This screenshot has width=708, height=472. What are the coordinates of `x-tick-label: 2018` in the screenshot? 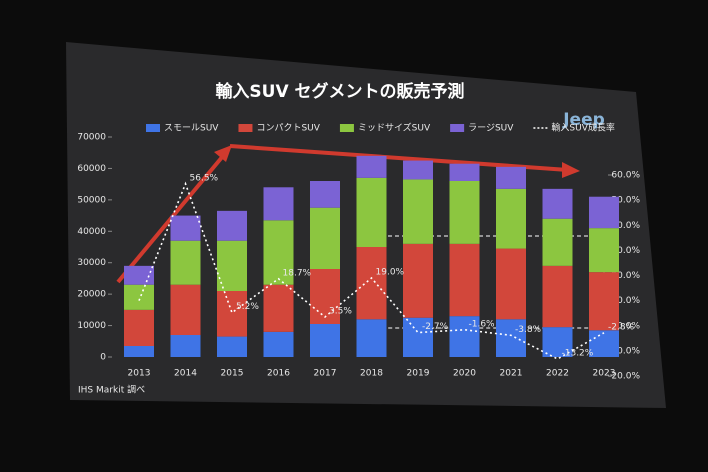 It's located at (371, 374).